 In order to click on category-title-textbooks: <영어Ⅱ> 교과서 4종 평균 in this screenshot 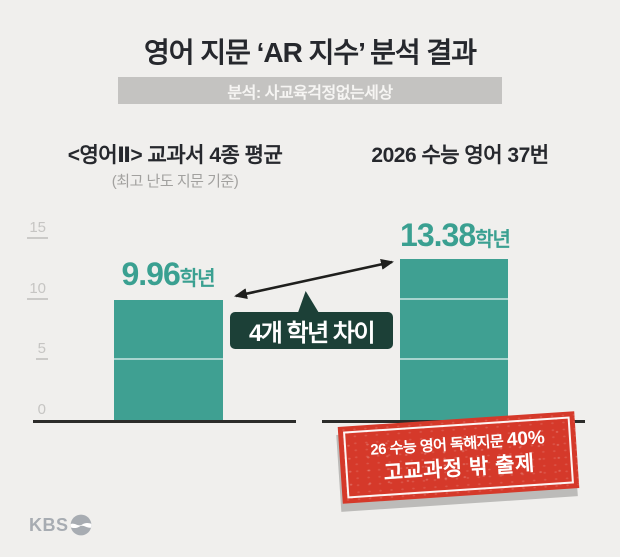, I will do `click(175, 155)`.